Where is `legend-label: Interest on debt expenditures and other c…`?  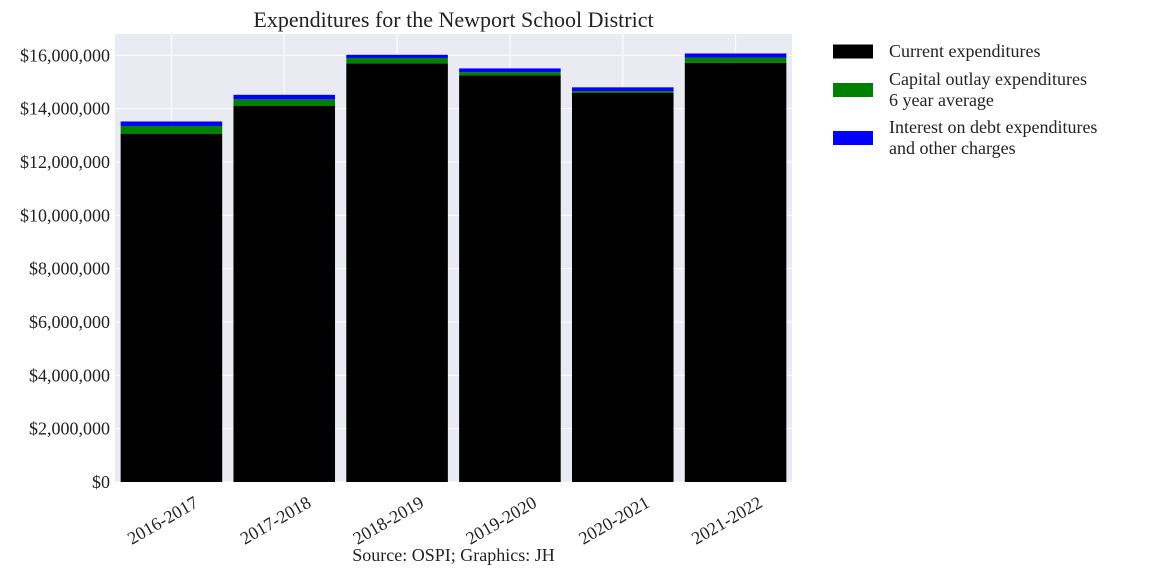 legend-label: Interest on debt expenditures and other c… is located at coordinates (993, 137).